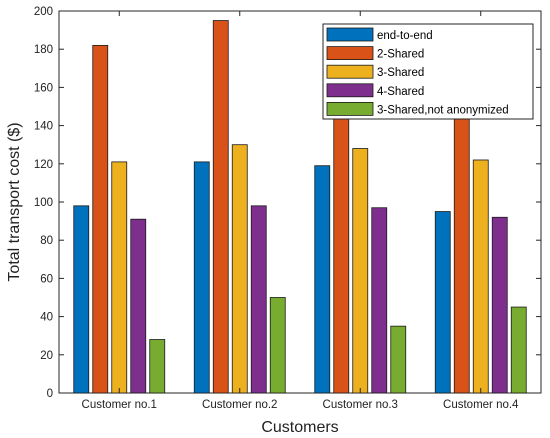 This screenshot has height=438, width=550. Describe the element at coordinates (43, 165) in the screenshot. I see `y-tick-label: 120` at that location.